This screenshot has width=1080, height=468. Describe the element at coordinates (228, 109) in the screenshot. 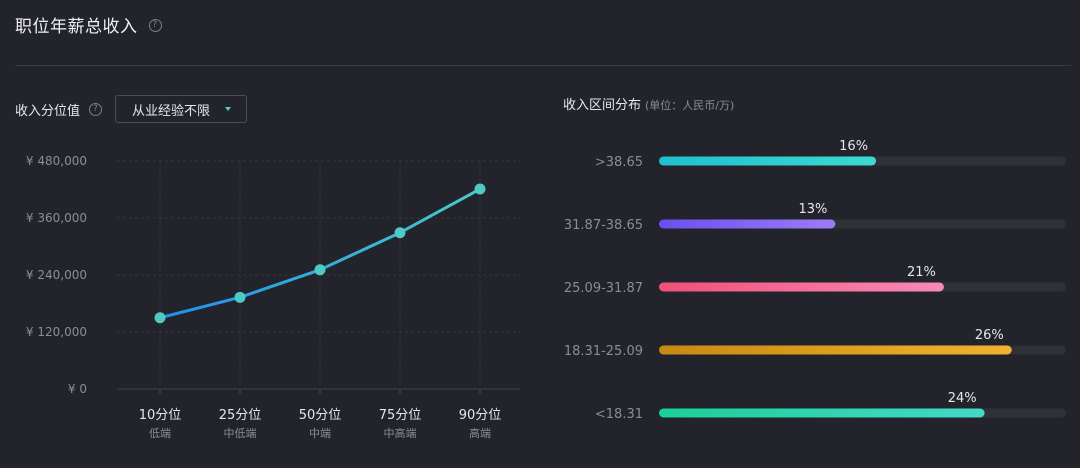

I see `chevron-down-icon` at that location.